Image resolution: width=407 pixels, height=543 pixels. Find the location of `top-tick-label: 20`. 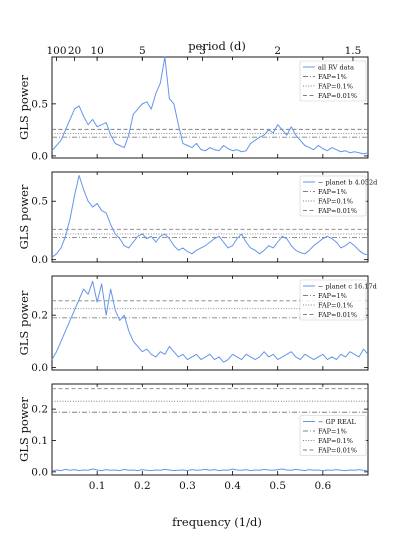

top-tick-label: 20 is located at coordinates (74, 51).